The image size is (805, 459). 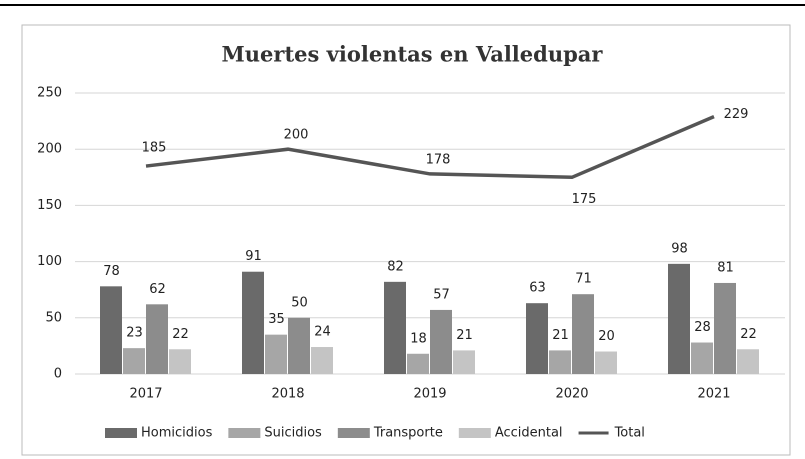 What do you see at coordinates (606, 336) in the screenshot?
I see `data-label: 20` at bounding box center [606, 336].